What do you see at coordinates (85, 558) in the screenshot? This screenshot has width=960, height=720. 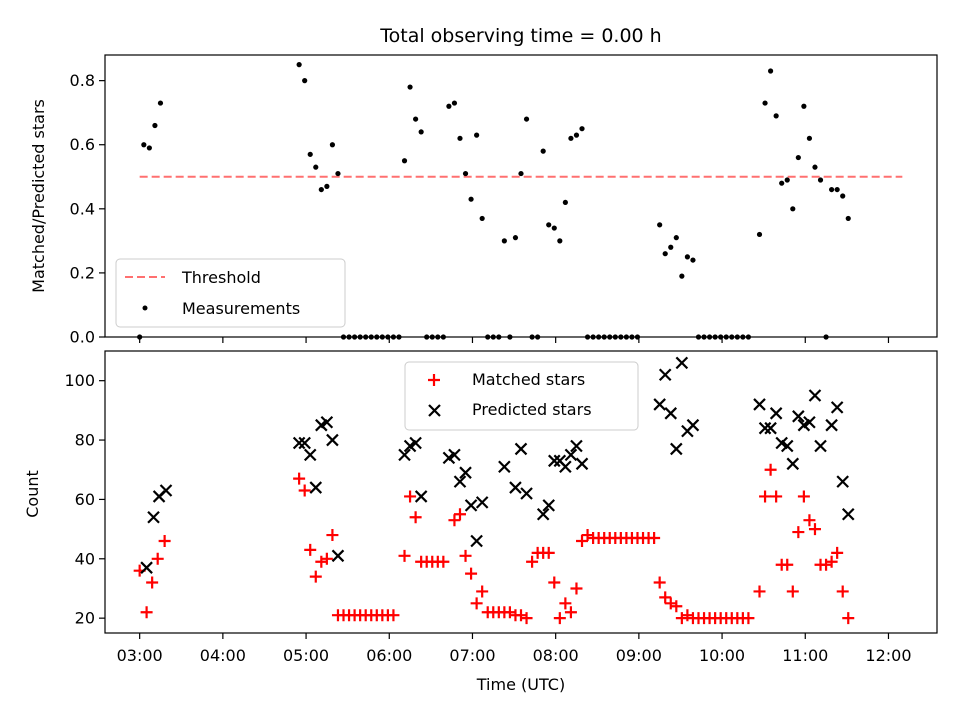 I see `y-tick-label: 40` at bounding box center [85, 558].